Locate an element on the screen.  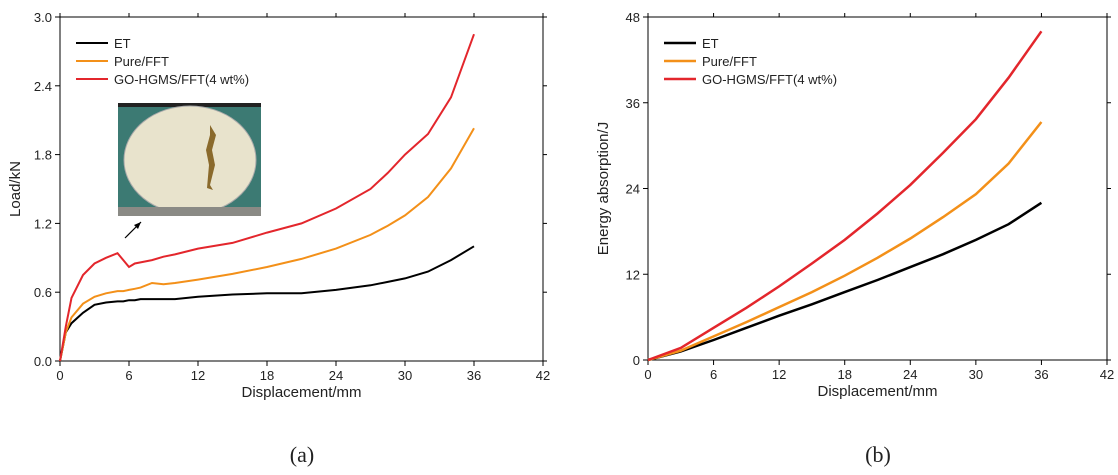
y-tick-label: 0 is located at coordinates (636, 360).